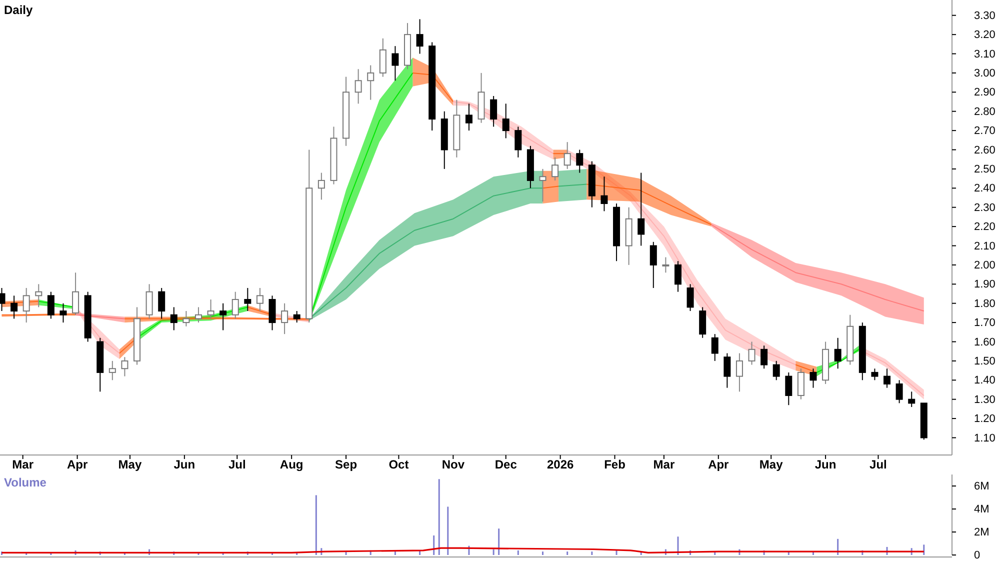  What do you see at coordinates (985, 188) in the screenshot?
I see `y-tick-label: 2.40` at bounding box center [985, 188].